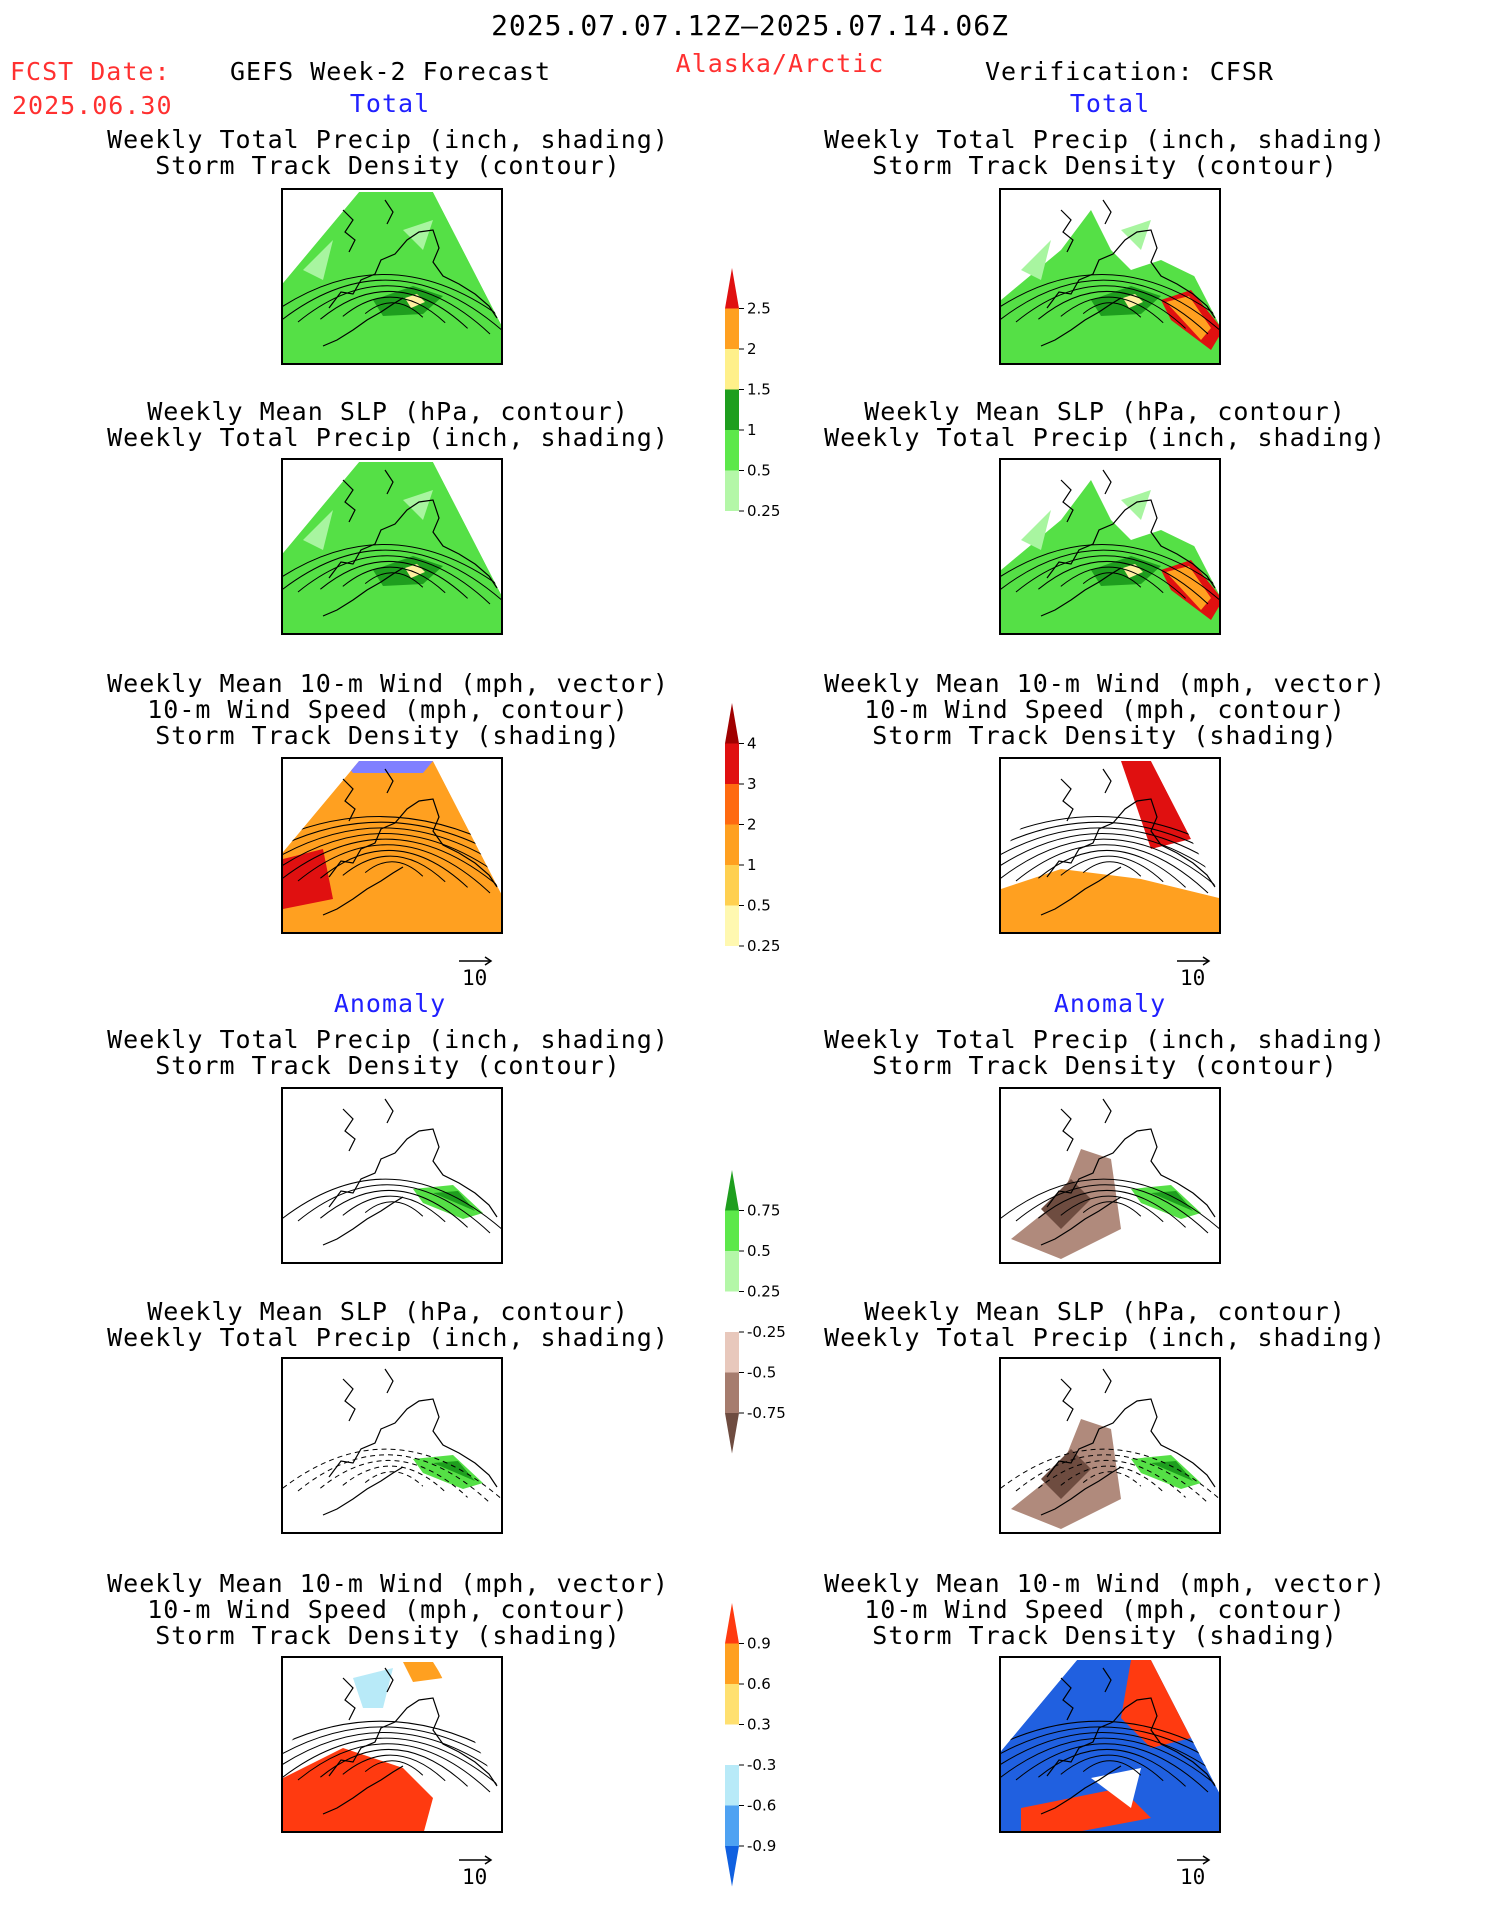 This screenshot has height=1925, width=1487. Describe the element at coordinates (1110, 1003) in the screenshot. I see `anomaly-label-right: Anomaly` at that location.